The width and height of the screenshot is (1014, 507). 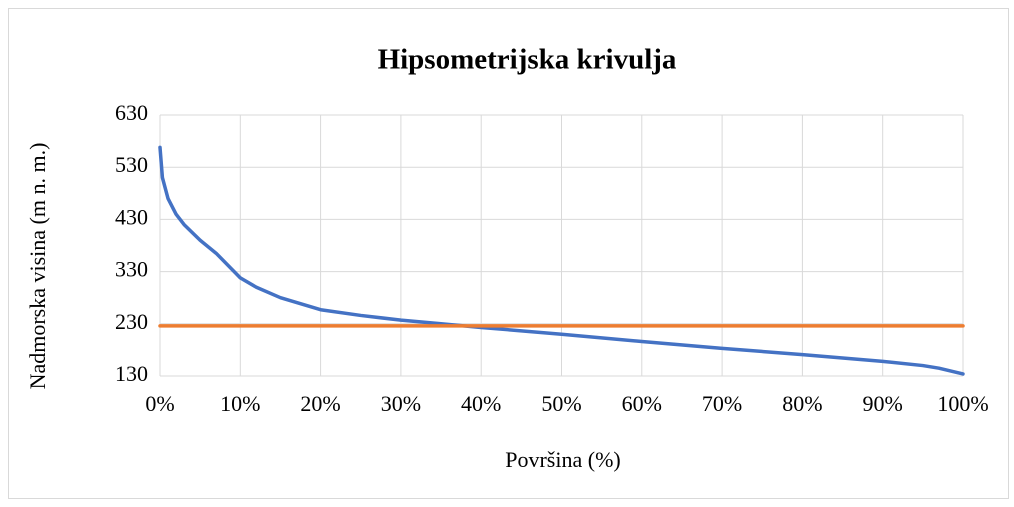 What do you see at coordinates (802, 403) in the screenshot?
I see `x-tick-label: 80%` at bounding box center [802, 403].